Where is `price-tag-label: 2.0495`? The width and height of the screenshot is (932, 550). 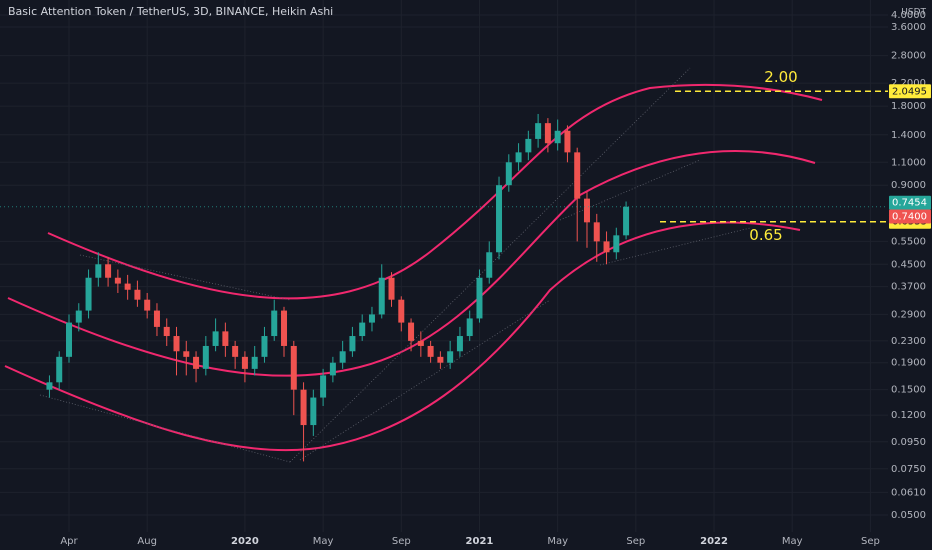 price-tag-label: 2.0495 is located at coordinates (909, 91).